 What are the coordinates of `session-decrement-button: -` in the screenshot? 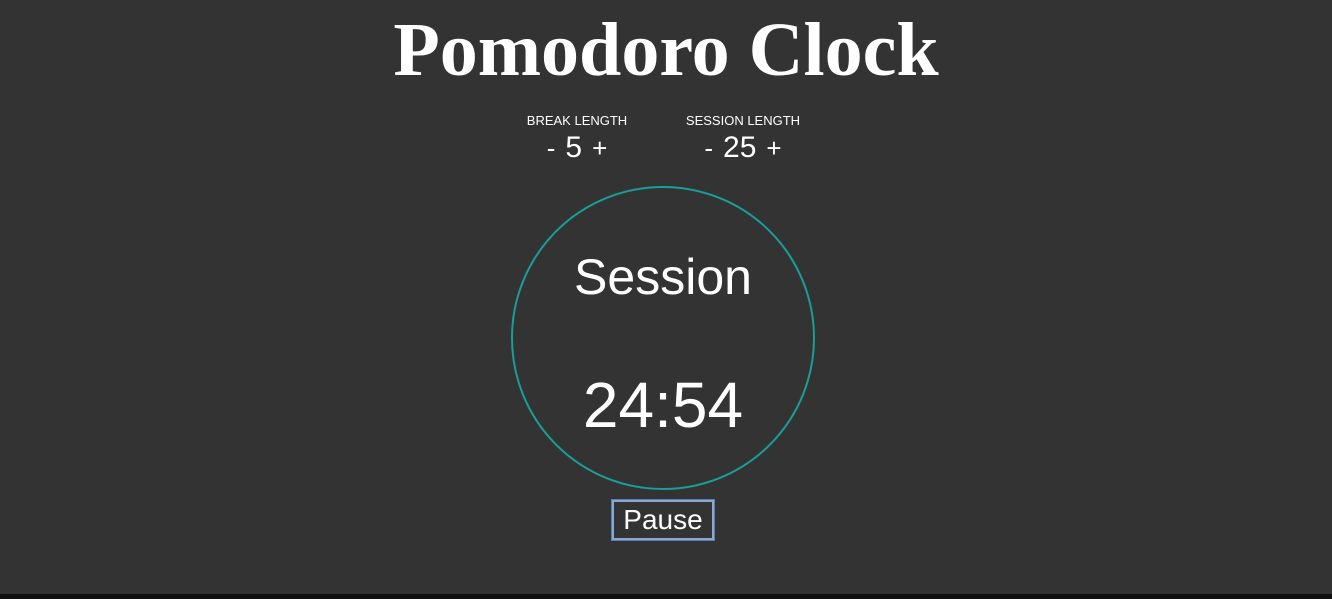 It's located at (709, 148).